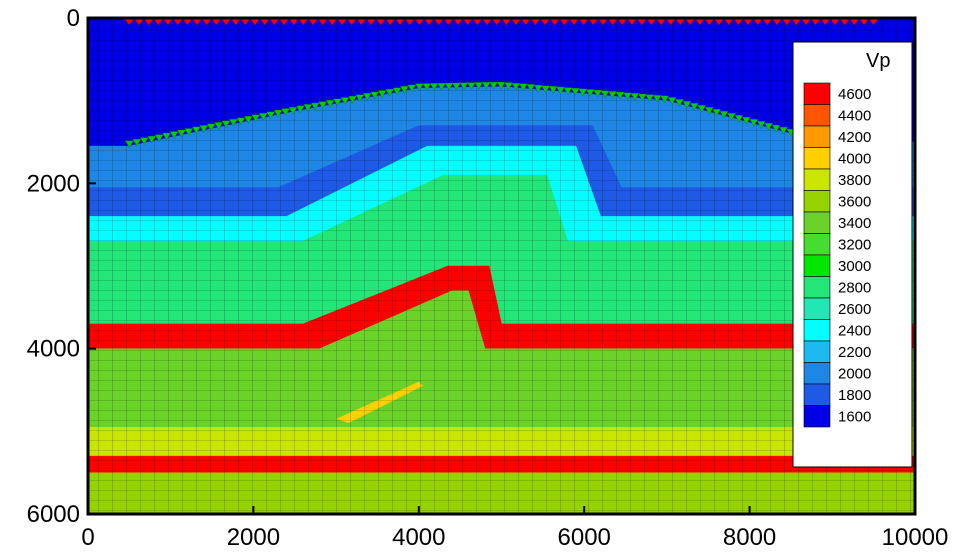 The height and width of the screenshot is (553, 962). What do you see at coordinates (854, 416) in the screenshot?
I see `legend-label: 1600` at bounding box center [854, 416].